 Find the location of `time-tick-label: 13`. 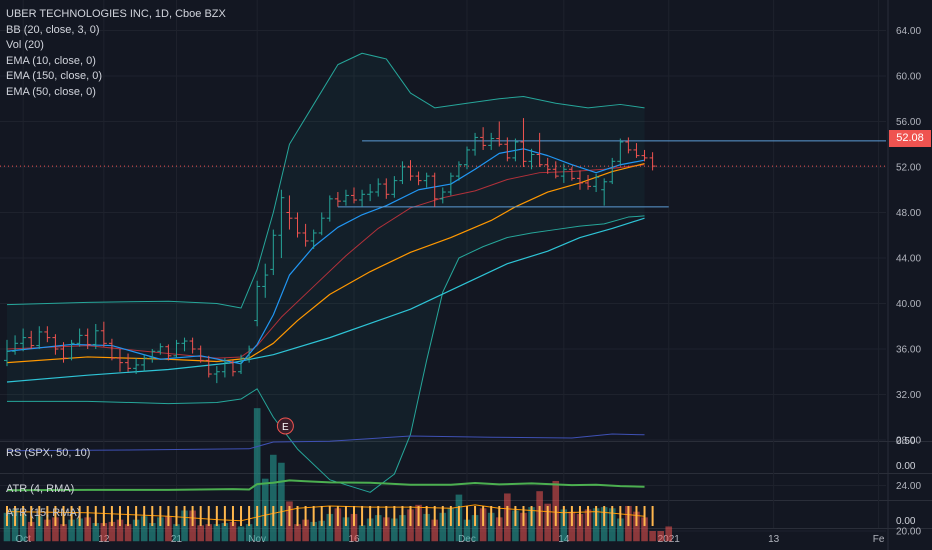

time-tick-label: 13 is located at coordinates (774, 539).